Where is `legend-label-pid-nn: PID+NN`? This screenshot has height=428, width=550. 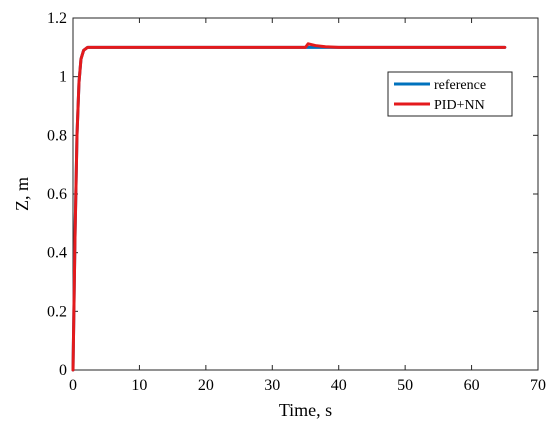 legend-label-pid-nn: PID+NN is located at coordinates (459, 105).